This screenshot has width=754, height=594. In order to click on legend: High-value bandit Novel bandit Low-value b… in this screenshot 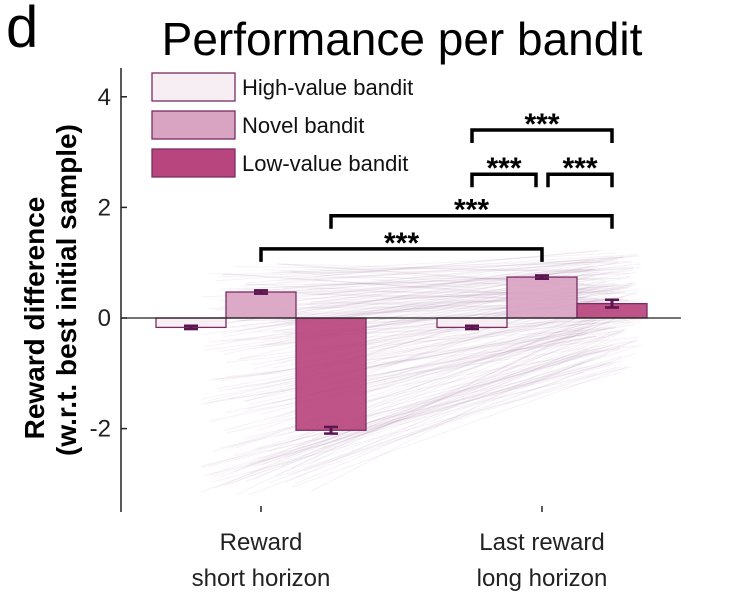, I will do `click(282, 125)`.